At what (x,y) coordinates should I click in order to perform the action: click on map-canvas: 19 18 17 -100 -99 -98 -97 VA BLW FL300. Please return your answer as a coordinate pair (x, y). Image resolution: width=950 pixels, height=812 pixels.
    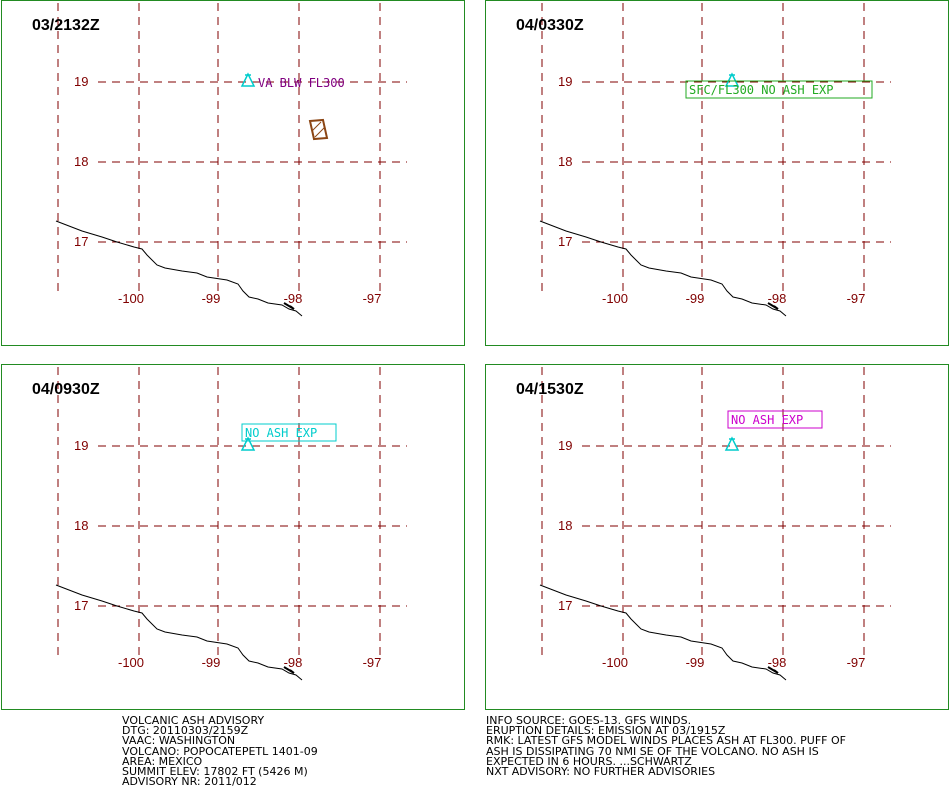
    Looking at the image, I should click on (231, 160).